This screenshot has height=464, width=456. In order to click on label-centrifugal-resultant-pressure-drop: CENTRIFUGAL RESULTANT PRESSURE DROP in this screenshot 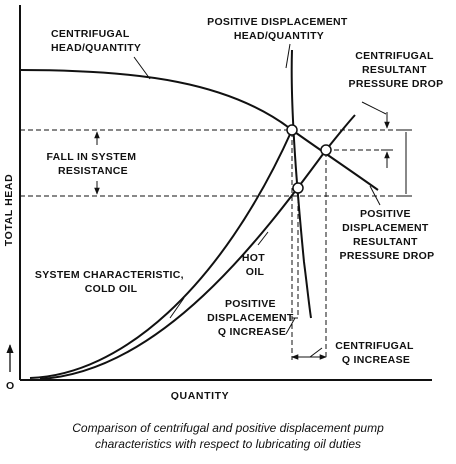, I will do `click(396, 70)`.